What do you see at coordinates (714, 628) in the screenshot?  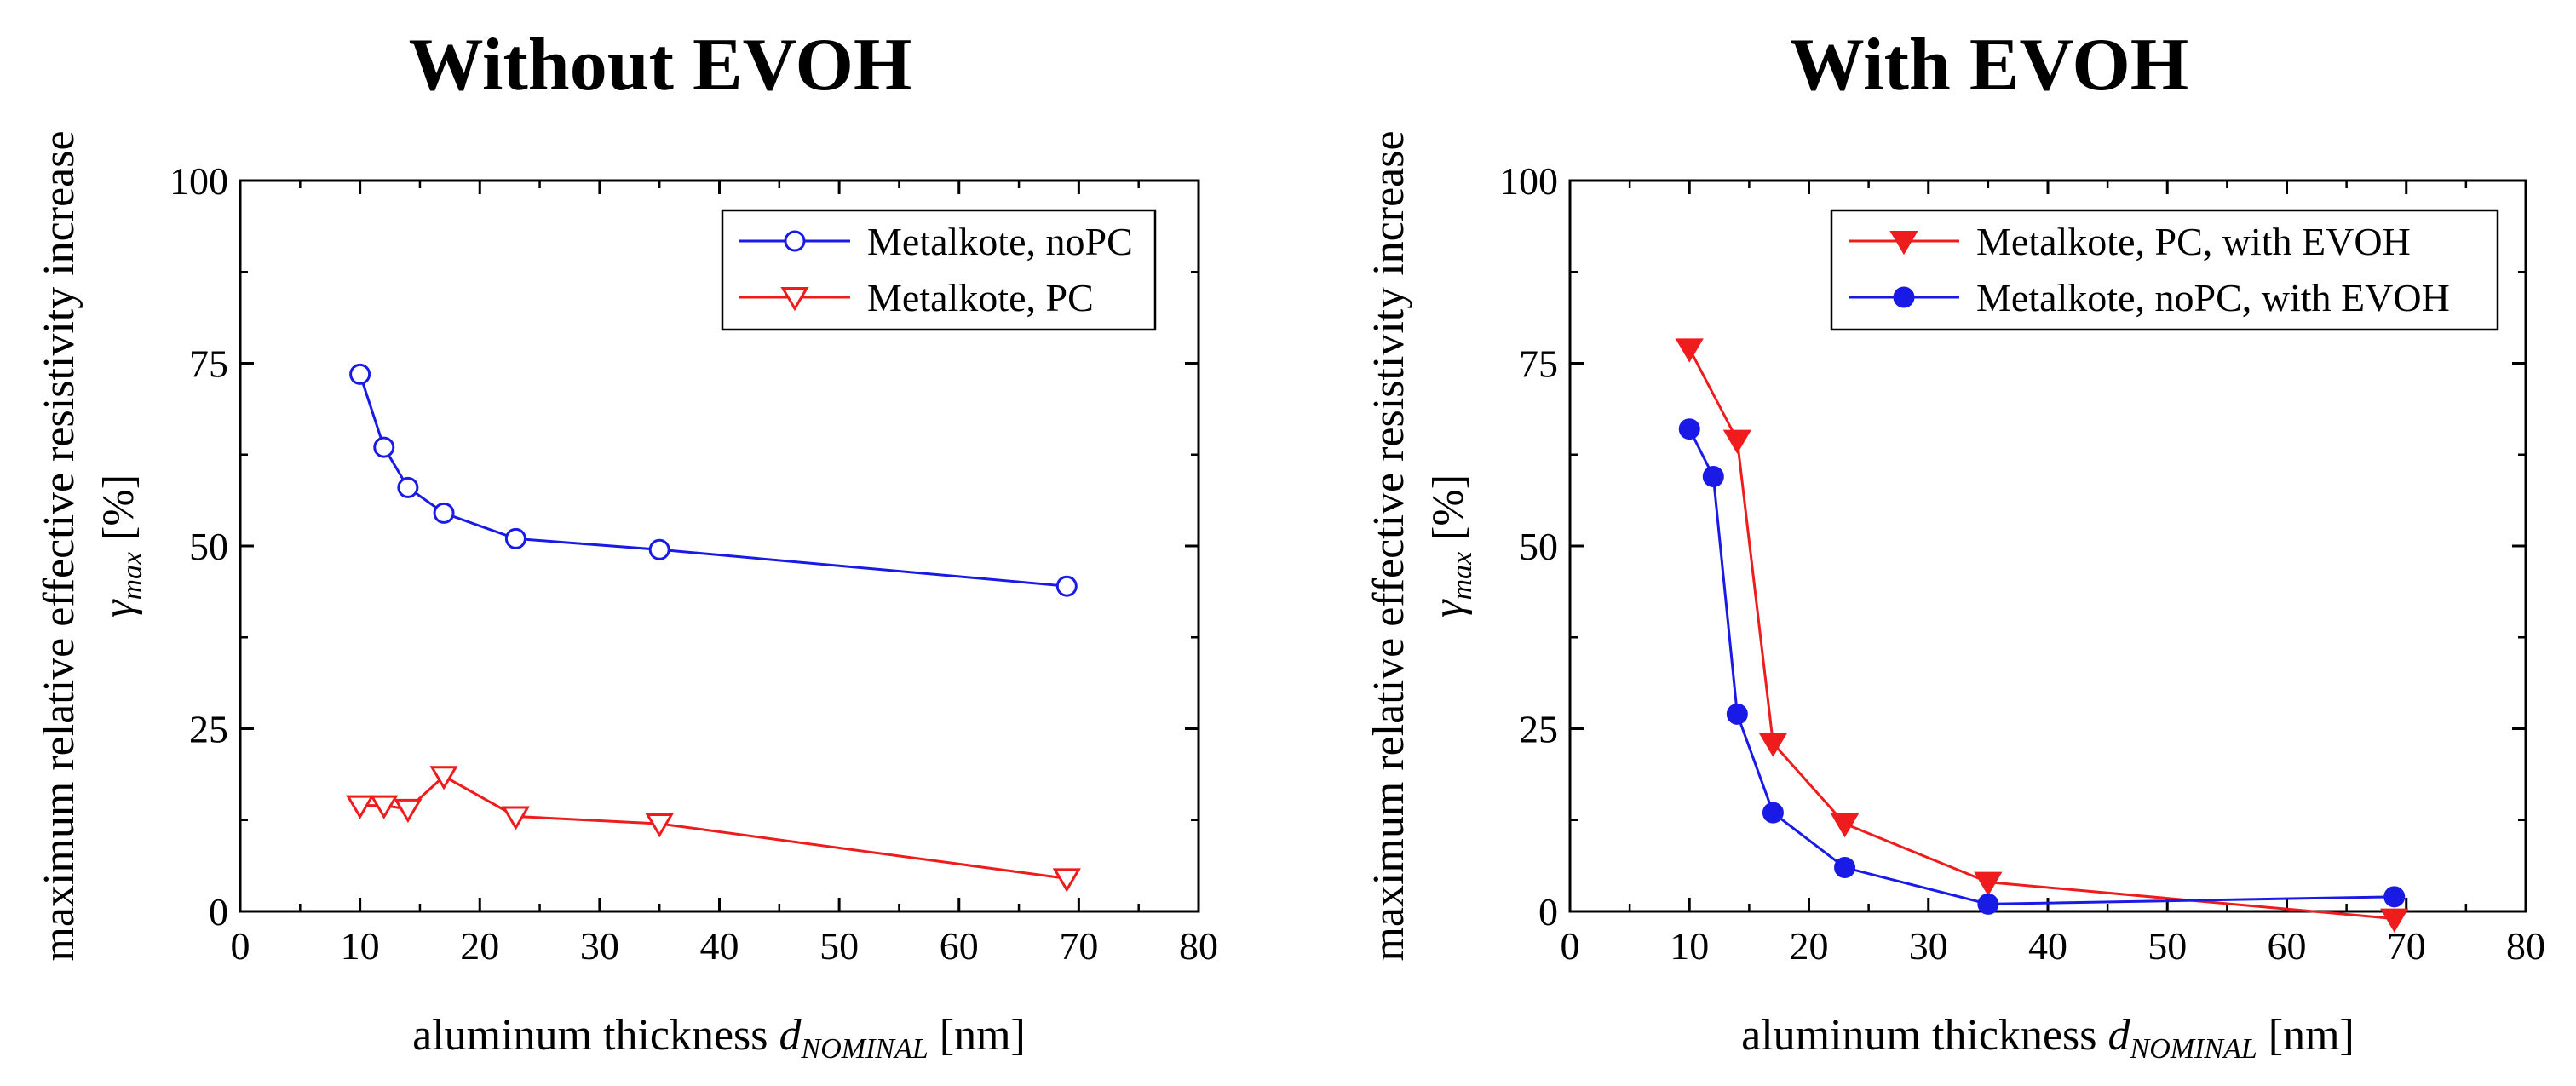 I see `series-layer` at bounding box center [714, 628].